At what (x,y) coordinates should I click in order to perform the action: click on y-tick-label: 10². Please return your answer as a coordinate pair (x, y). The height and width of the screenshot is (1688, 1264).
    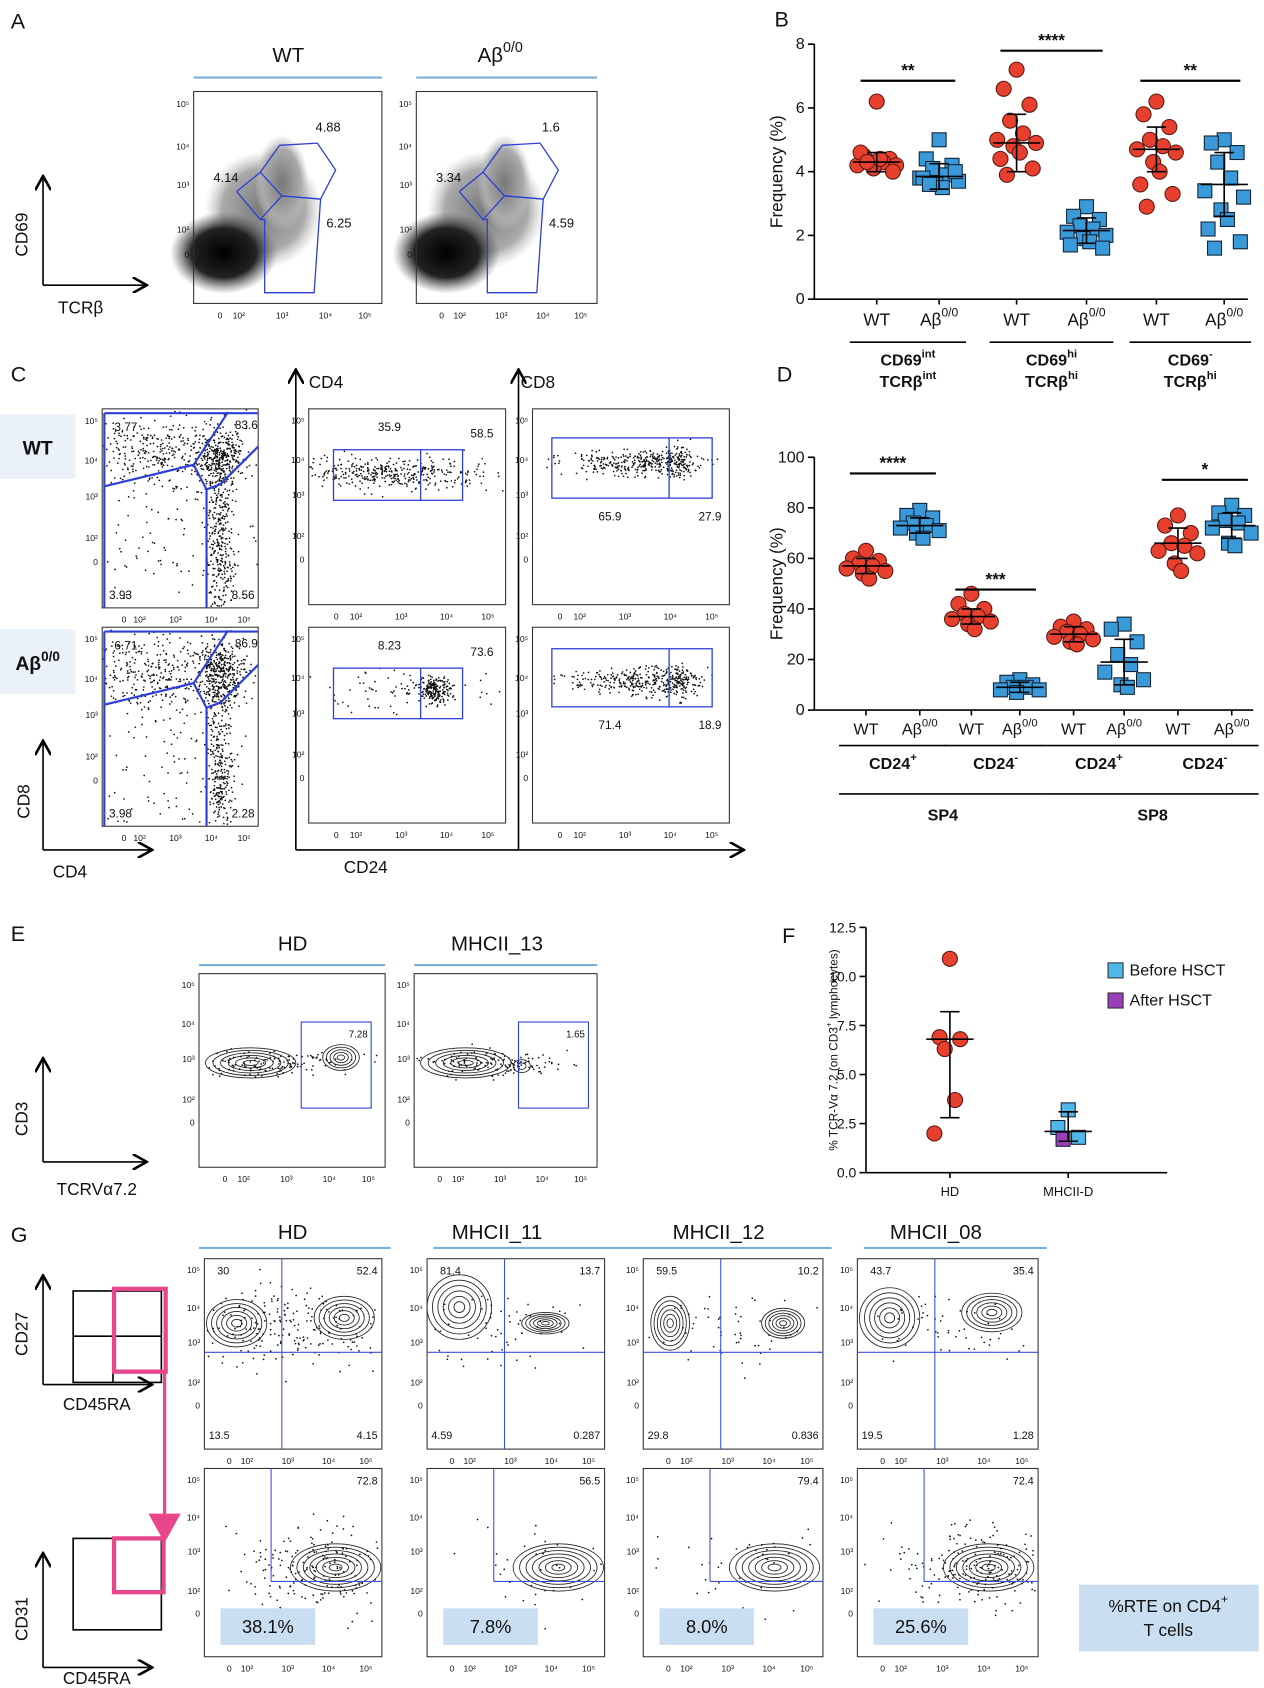
    Looking at the image, I should click on (416, 1382).